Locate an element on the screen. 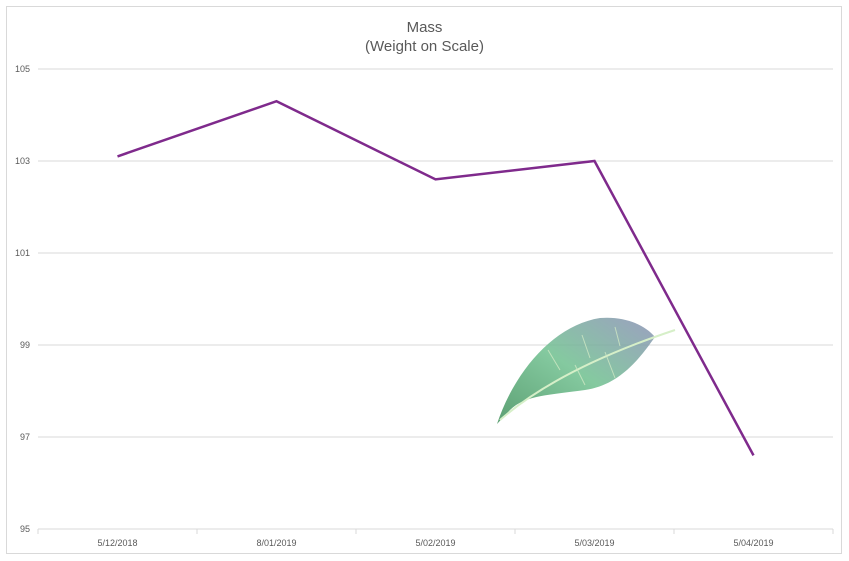  x-tick-label: 5/12/2018 is located at coordinates (117, 543).